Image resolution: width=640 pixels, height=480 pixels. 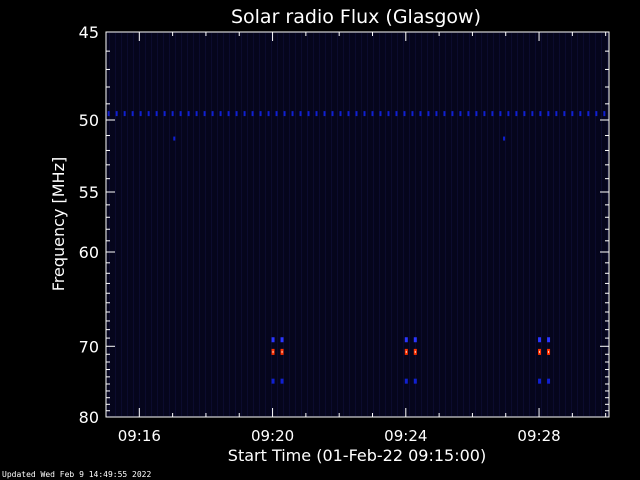 What do you see at coordinates (89, 32) in the screenshot?
I see `y-tick-label: 45` at bounding box center [89, 32].